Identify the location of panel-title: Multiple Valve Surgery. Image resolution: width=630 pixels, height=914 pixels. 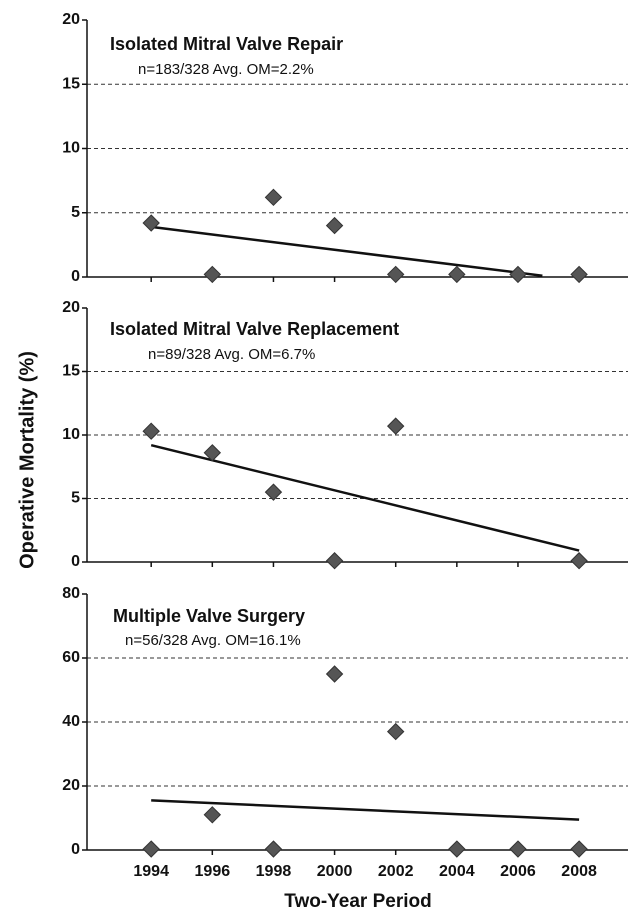
(209, 616).